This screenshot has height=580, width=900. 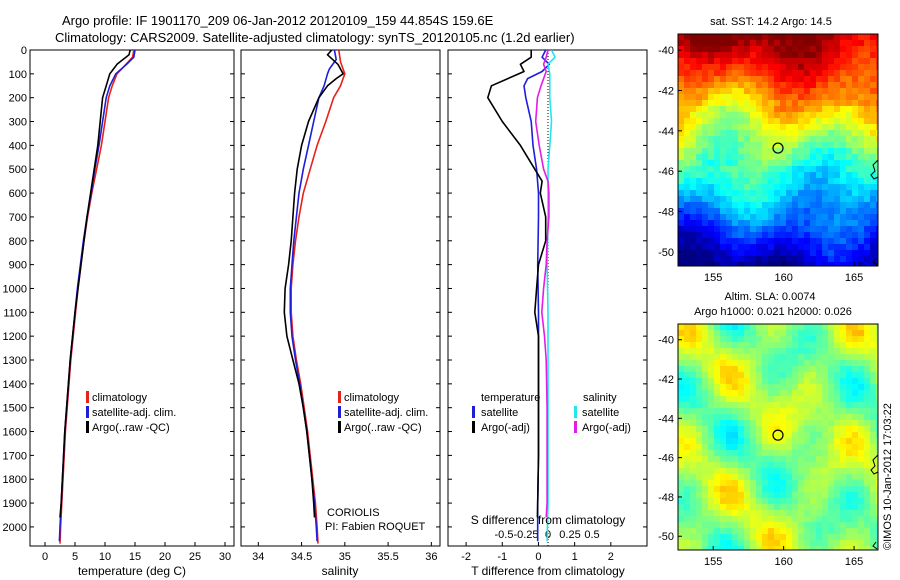 I want to click on x-tick-label: 160, so click(x=783, y=562).